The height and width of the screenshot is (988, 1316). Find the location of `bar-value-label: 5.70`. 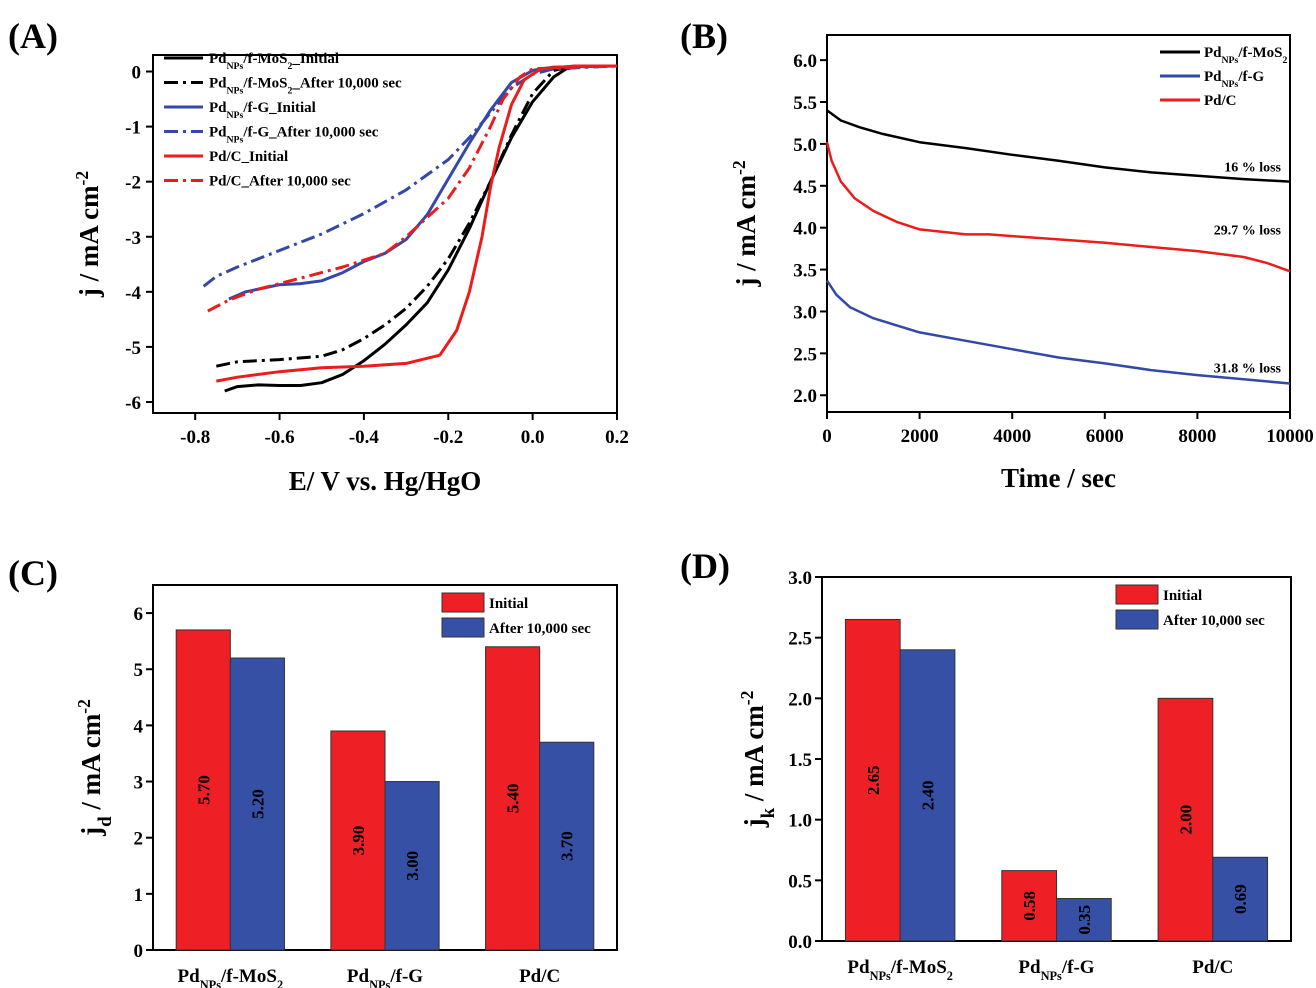

bar-value-label: 5.70 is located at coordinates (203, 790).